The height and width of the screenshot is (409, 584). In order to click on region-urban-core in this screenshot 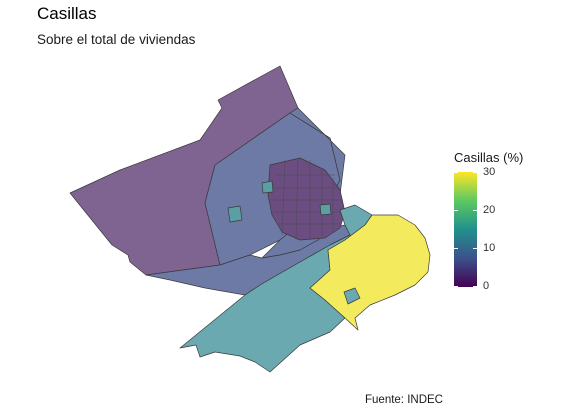, I will do `click(306, 199)`.